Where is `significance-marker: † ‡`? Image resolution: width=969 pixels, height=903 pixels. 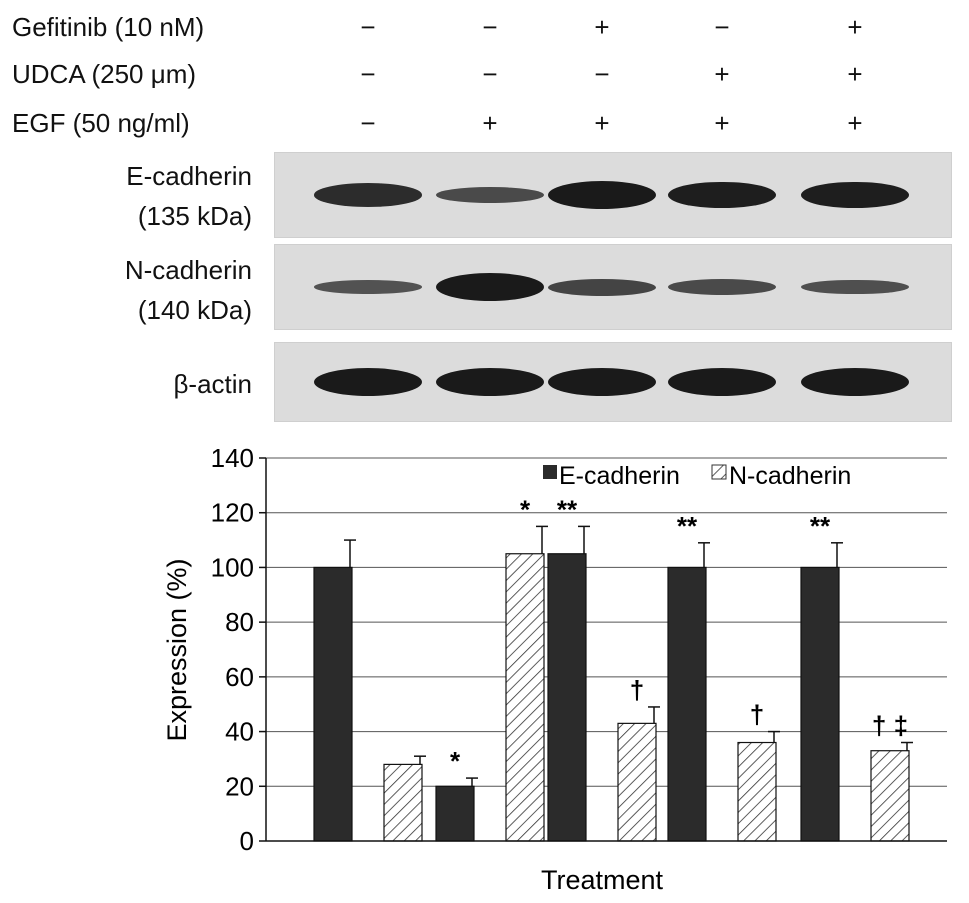 significance-marker: † ‡ is located at coordinates (890, 726).